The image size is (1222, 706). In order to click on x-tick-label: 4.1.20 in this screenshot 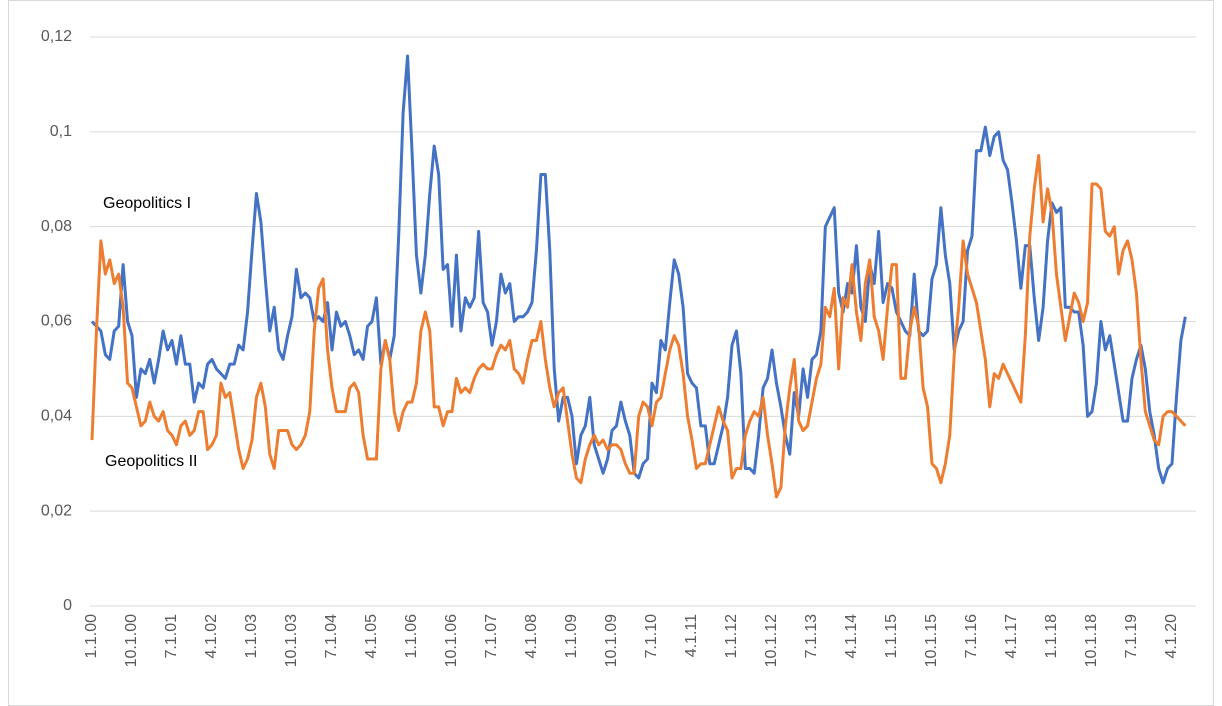, I will do `click(1171, 636)`.